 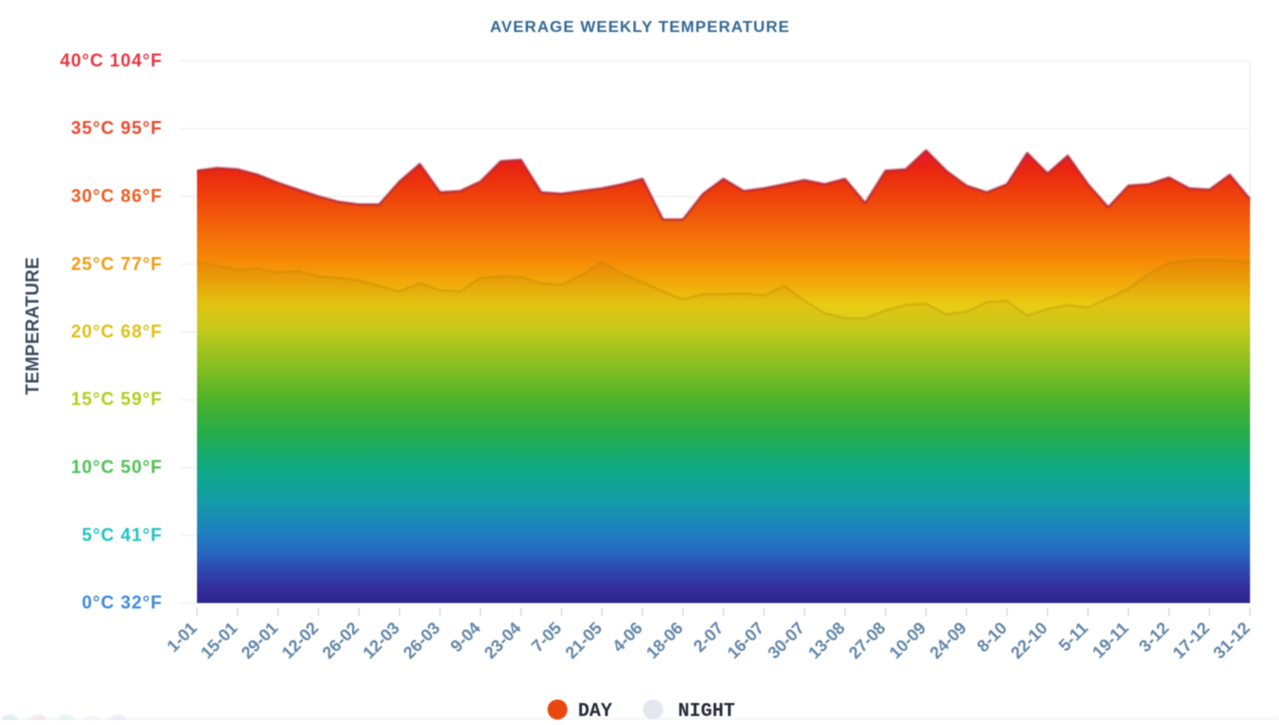 I want to click on svg-text: TEMPERATURE, so click(x=33, y=326).